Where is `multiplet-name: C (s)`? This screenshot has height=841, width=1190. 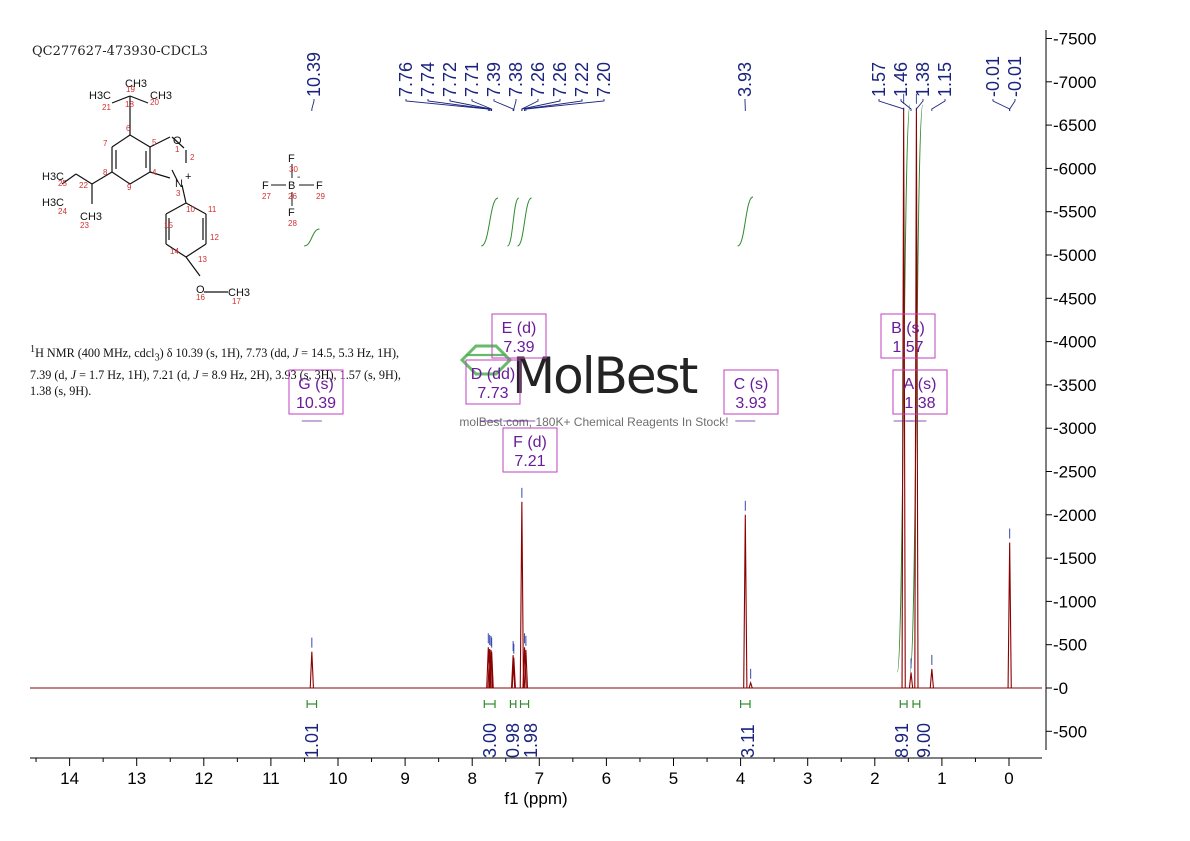
multiplet-name: C (s) is located at coordinates (751, 384).